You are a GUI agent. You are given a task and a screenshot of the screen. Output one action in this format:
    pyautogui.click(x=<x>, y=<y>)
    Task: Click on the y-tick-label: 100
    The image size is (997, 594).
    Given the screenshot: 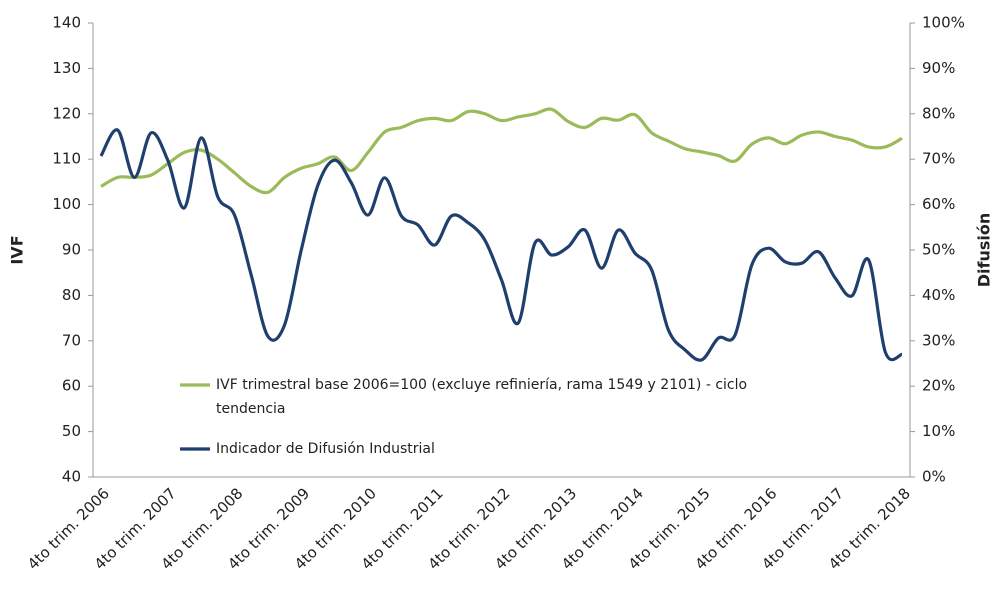 What is the action you would take?
    pyautogui.click(x=66, y=204)
    